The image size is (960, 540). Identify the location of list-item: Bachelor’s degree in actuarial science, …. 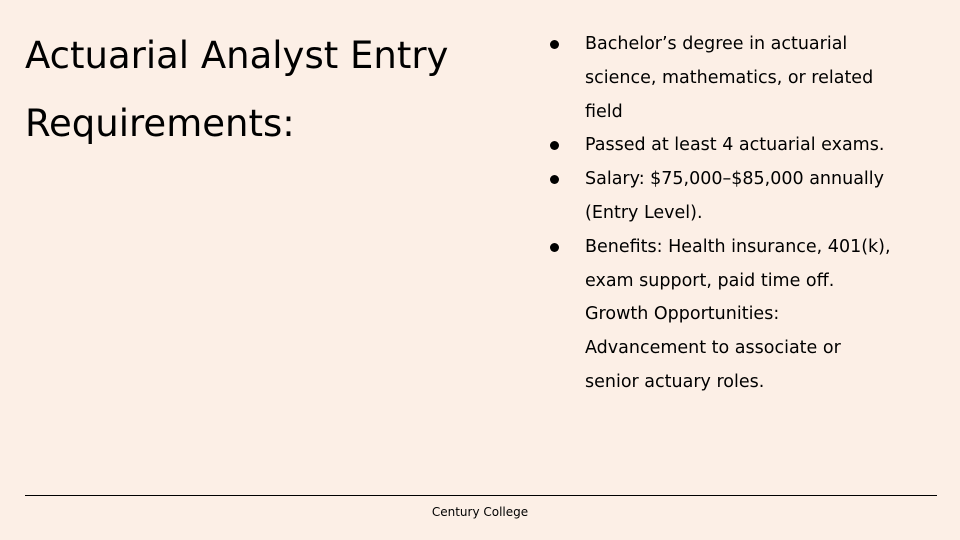
(723, 78).